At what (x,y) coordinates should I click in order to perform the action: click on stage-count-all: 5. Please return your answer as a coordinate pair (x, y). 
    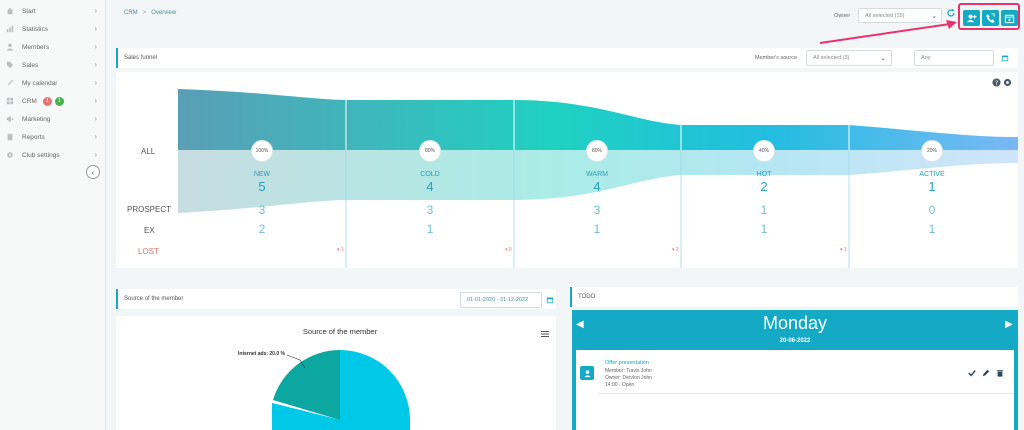
    Looking at the image, I should click on (262, 186).